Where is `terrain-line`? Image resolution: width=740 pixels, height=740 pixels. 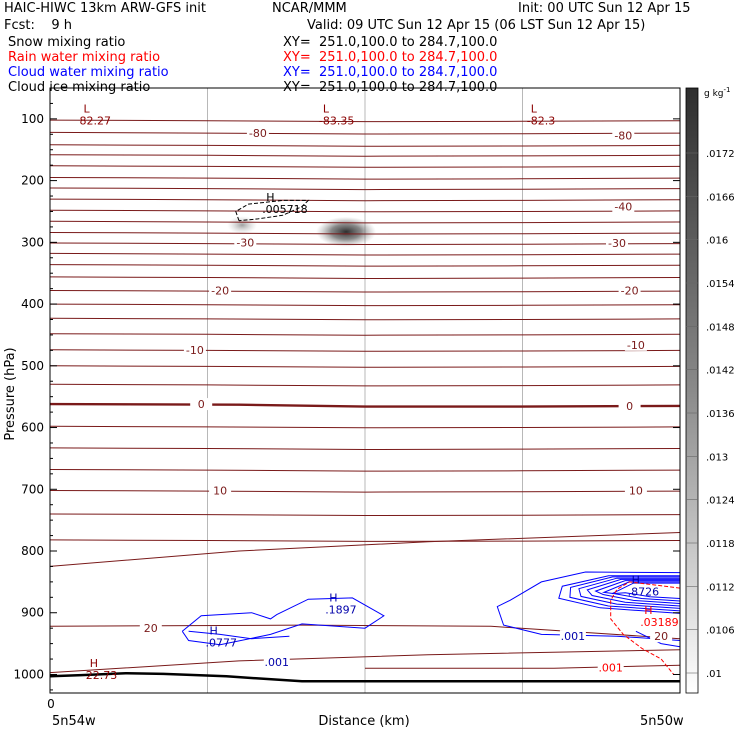 terrain-line is located at coordinates (364, 677).